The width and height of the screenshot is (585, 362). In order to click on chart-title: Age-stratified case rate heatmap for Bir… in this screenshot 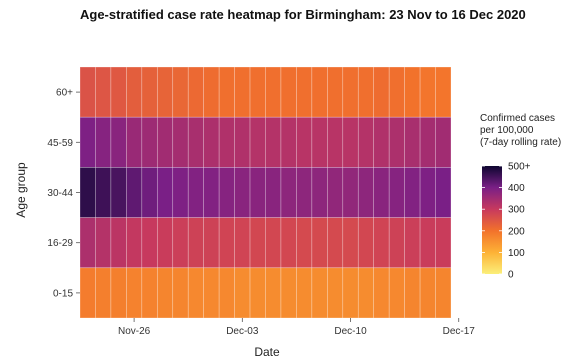, I will do `click(303, 14)`.